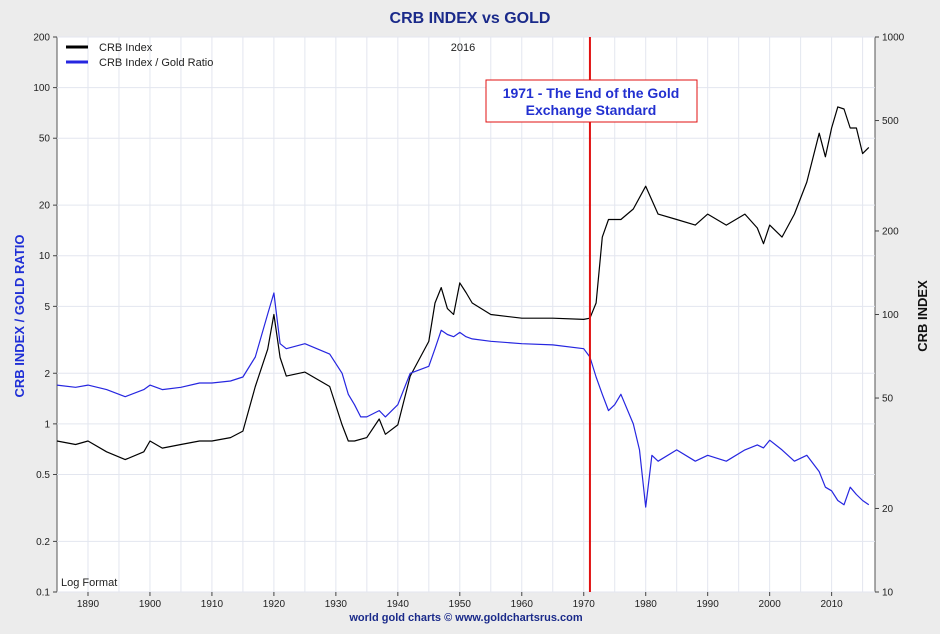  What do you see at coordinates (522, 604) in the screenshot?
I see `x-tick-label: 1960` at bounding box center [522, 604].